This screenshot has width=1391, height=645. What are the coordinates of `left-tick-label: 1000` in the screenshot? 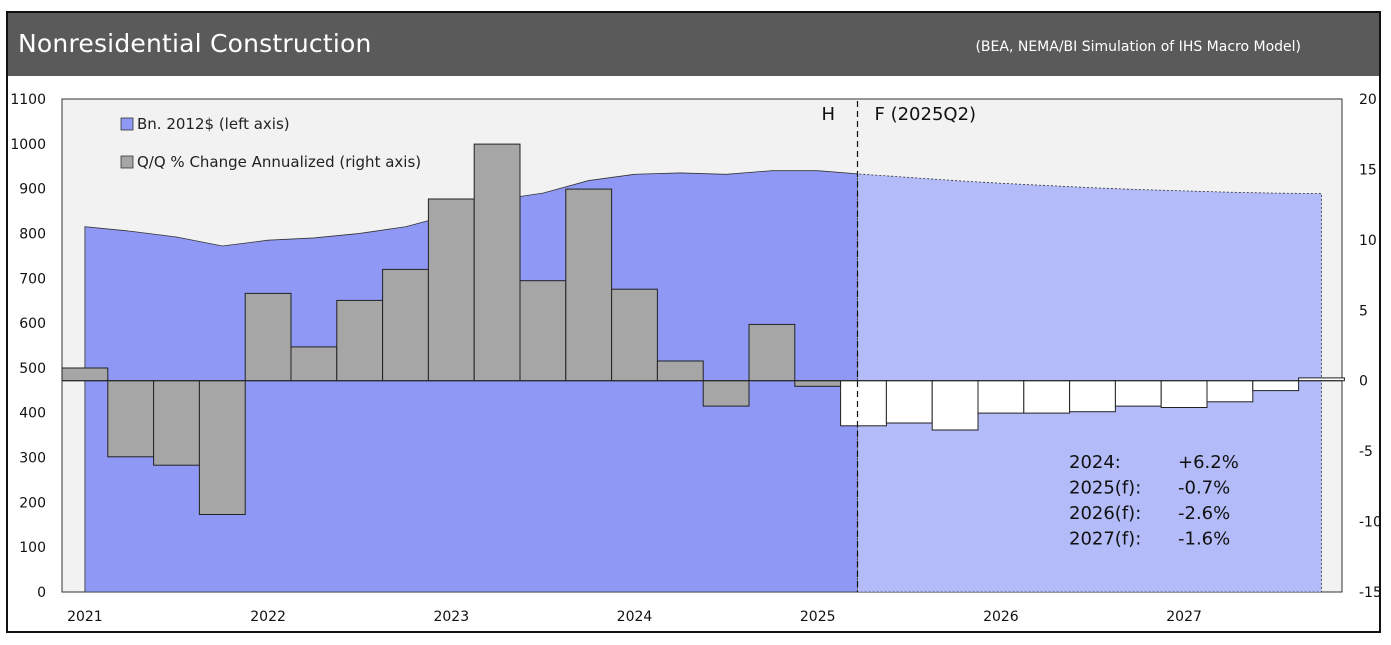 It's located at (28, 145).